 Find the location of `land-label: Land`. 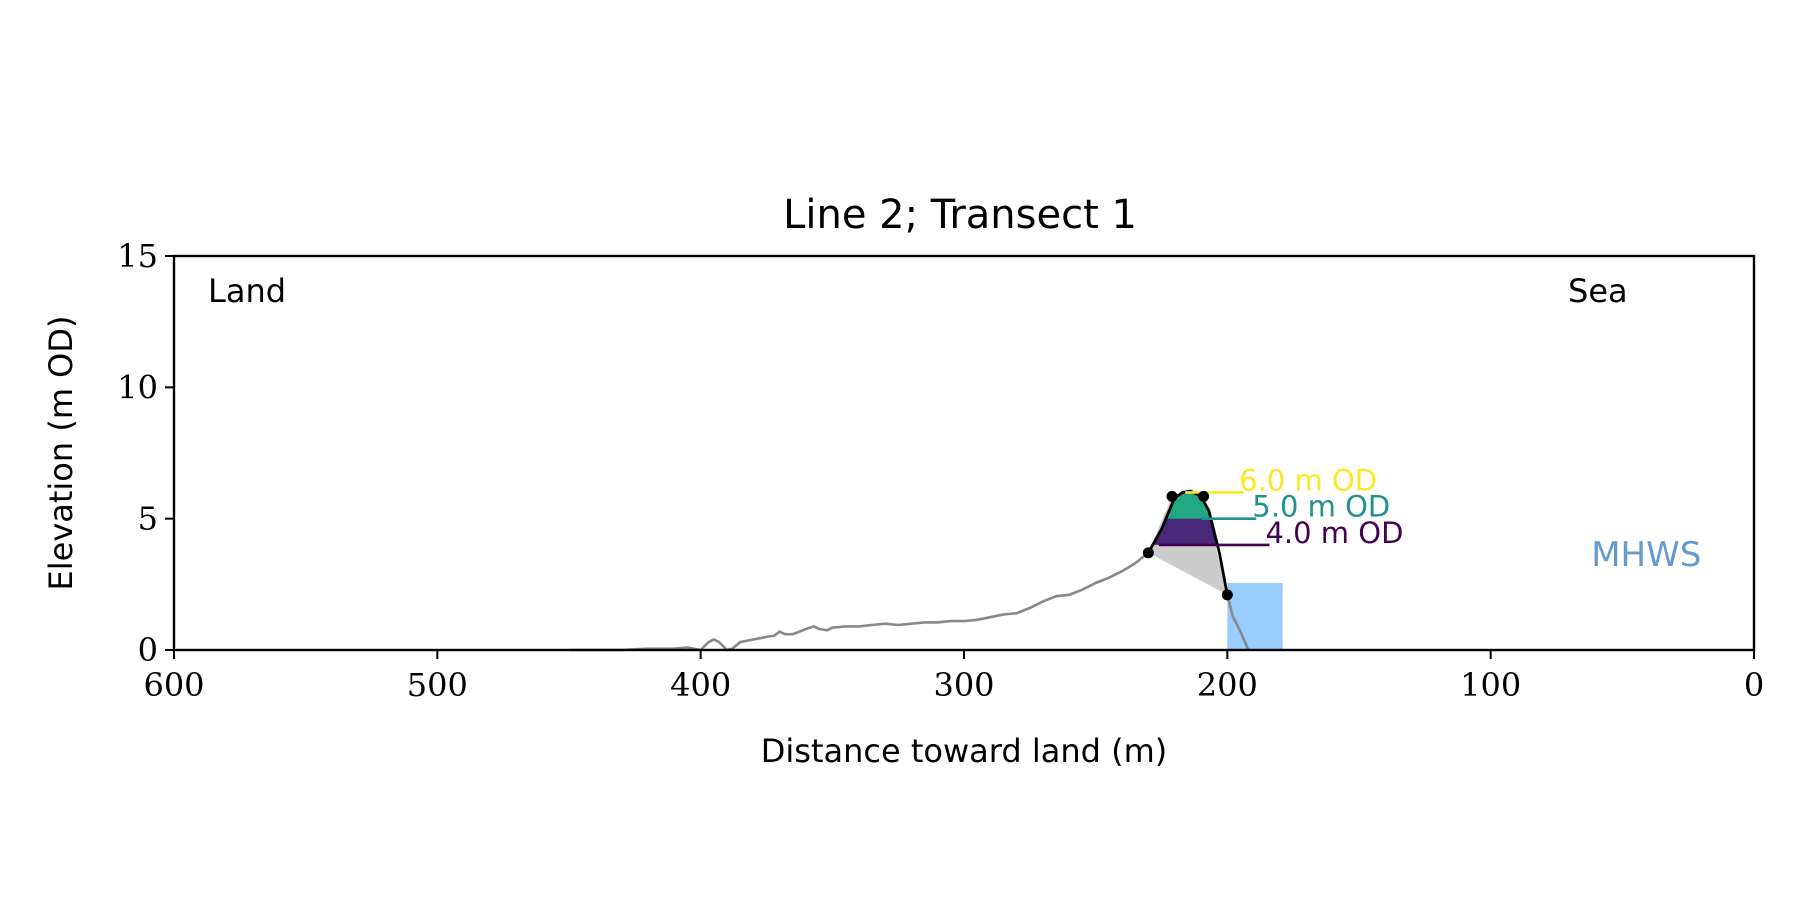

land-label: Land is located at coordinates (247, 291).